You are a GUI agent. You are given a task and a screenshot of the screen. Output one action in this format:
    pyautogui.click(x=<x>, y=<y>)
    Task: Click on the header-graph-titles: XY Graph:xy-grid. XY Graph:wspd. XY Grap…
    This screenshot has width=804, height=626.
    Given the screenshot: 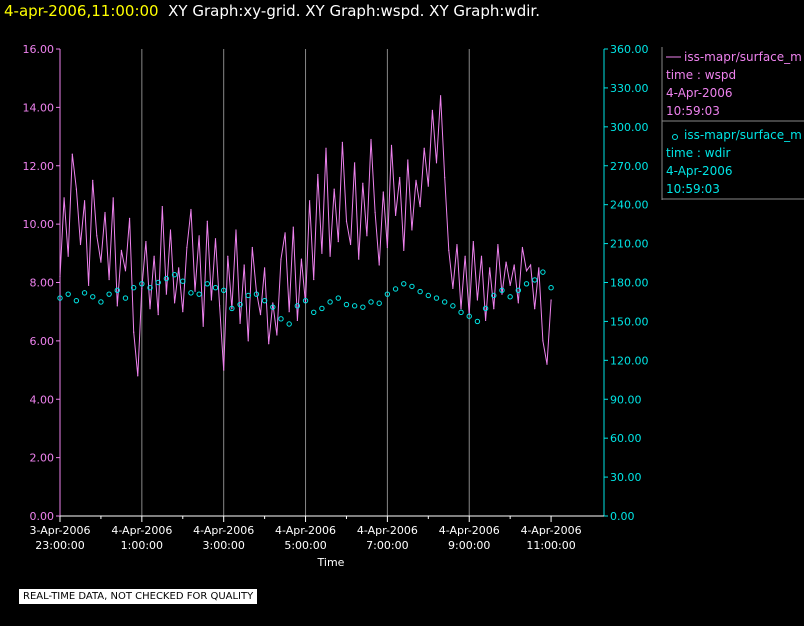 What is the action you would take?
    pyautogui.click(x=354, y=11)
    